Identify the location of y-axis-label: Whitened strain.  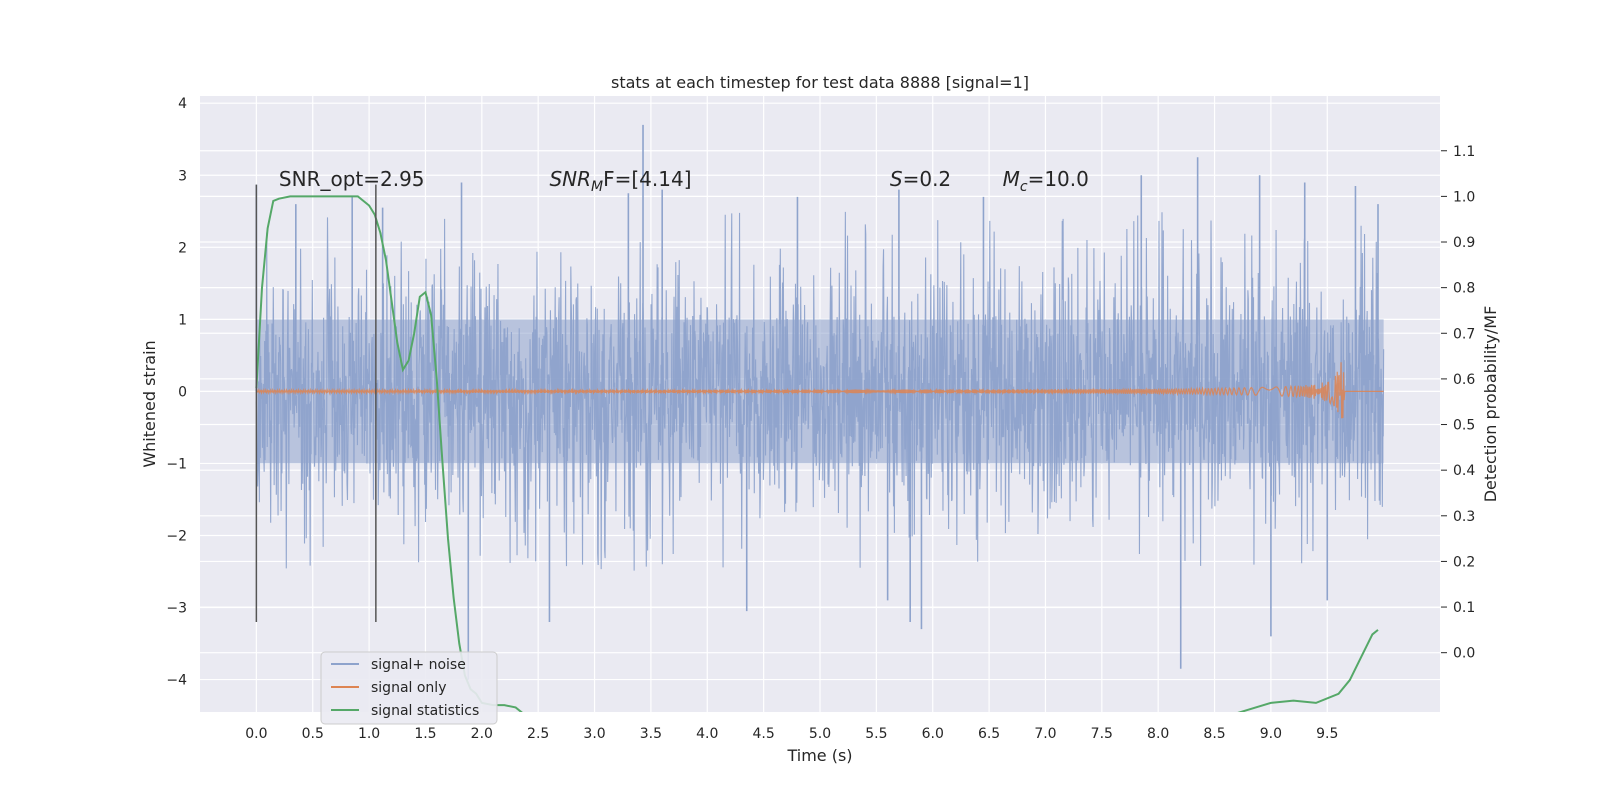
(149, 403).